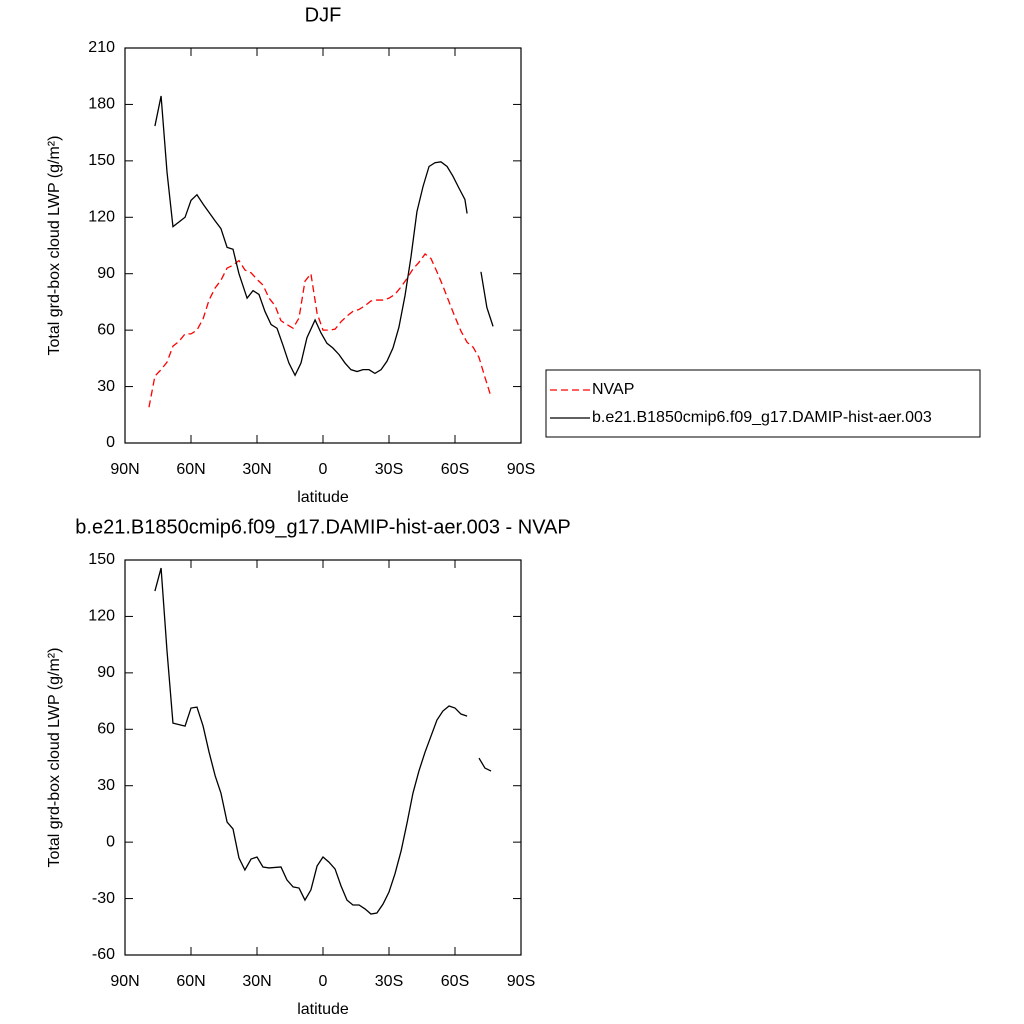  I want to click on chart-title: DJF, so click(323, 15).